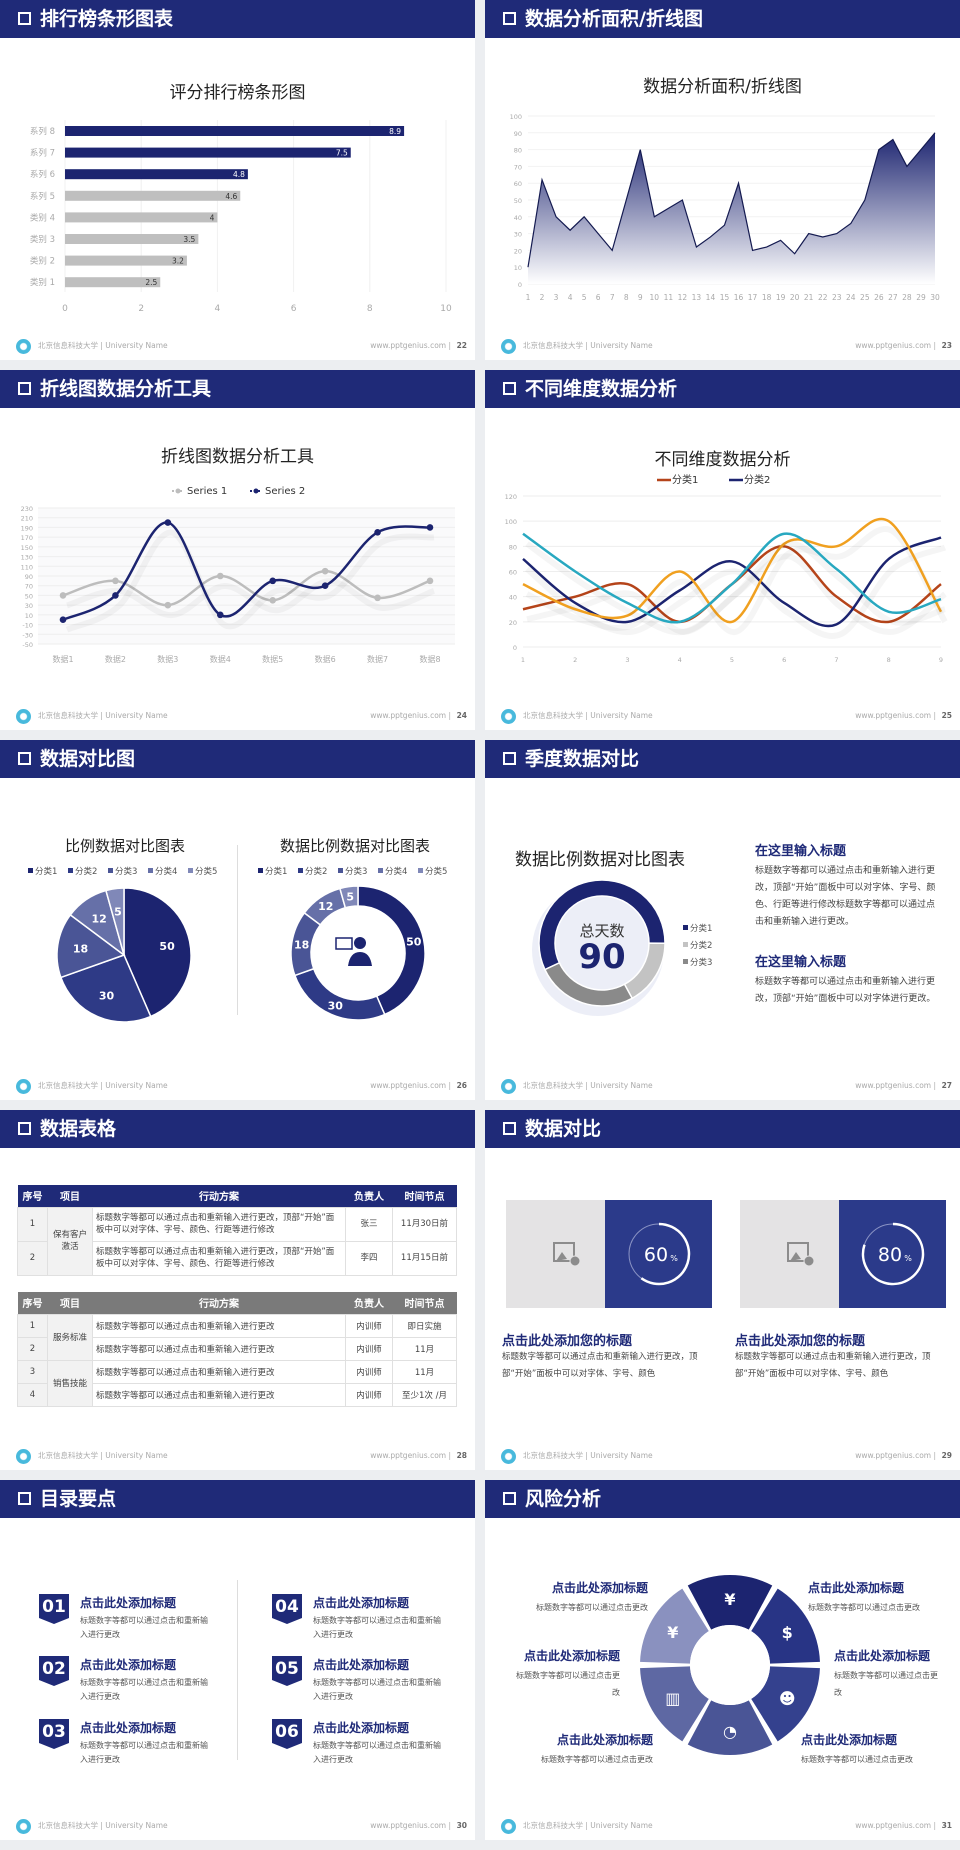 This screenshot has height=1850, width=960. I want to click on x-tick-label: 14, so click(711, 297).